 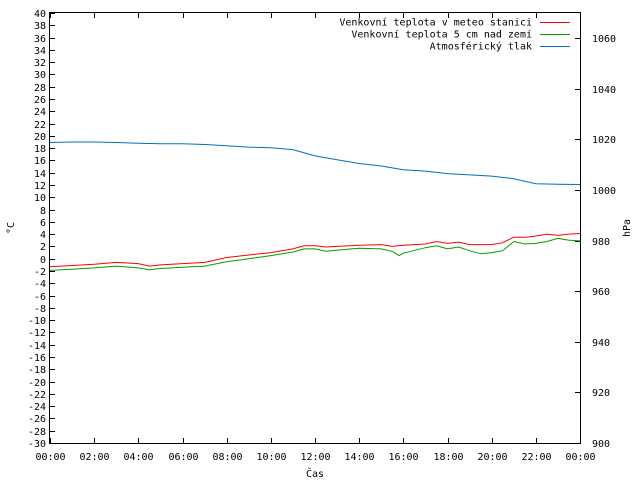 I want to click on y-right-tick-label: 1040, so click(x=604, y=90).